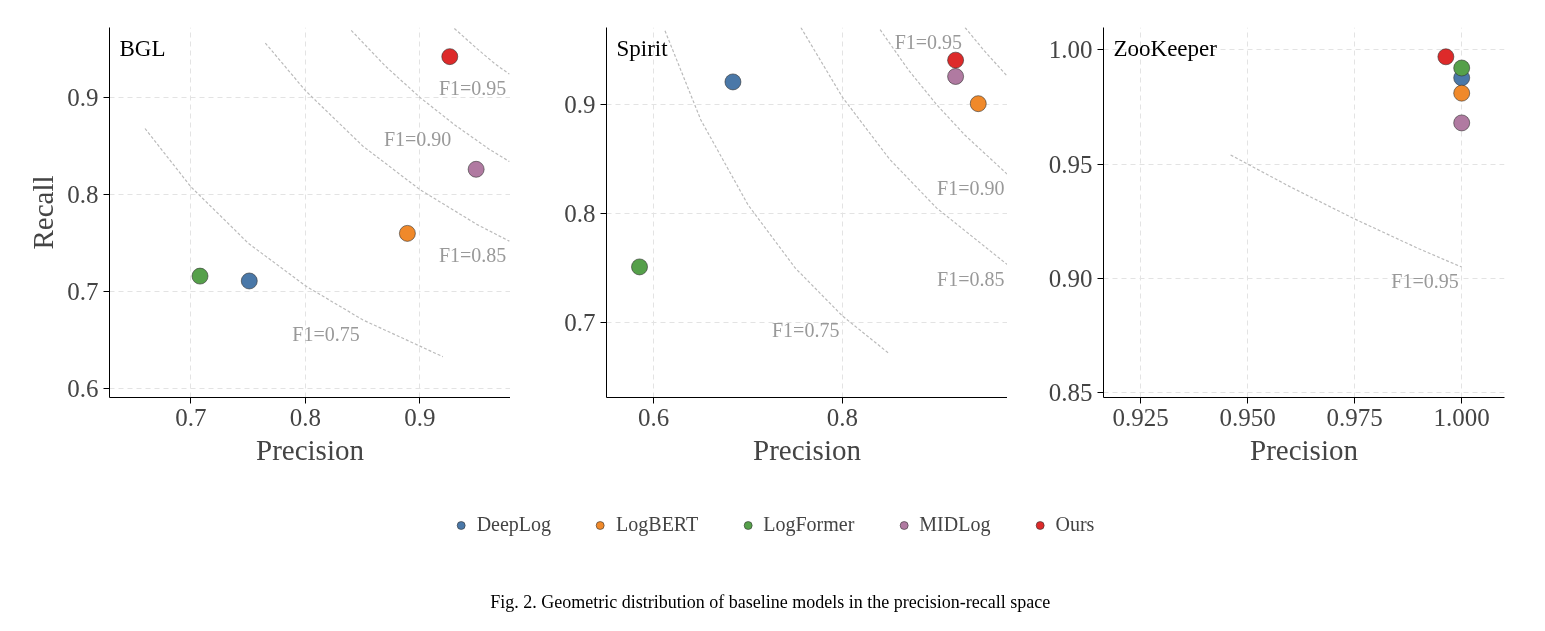 The height and width of the screenshot is (631, 1545). What do you see at coordinates (642, 48) in the screenshot?
I see `chart-title: Spirit` at bounding box center [642, 48].